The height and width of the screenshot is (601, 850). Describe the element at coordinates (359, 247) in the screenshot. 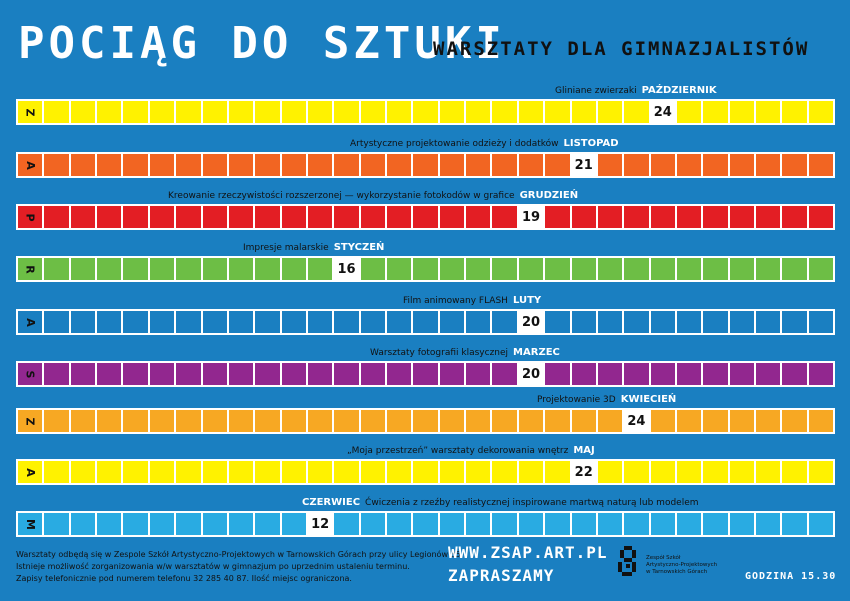

I see `workshop-month: STYCZEŃ` at that location.